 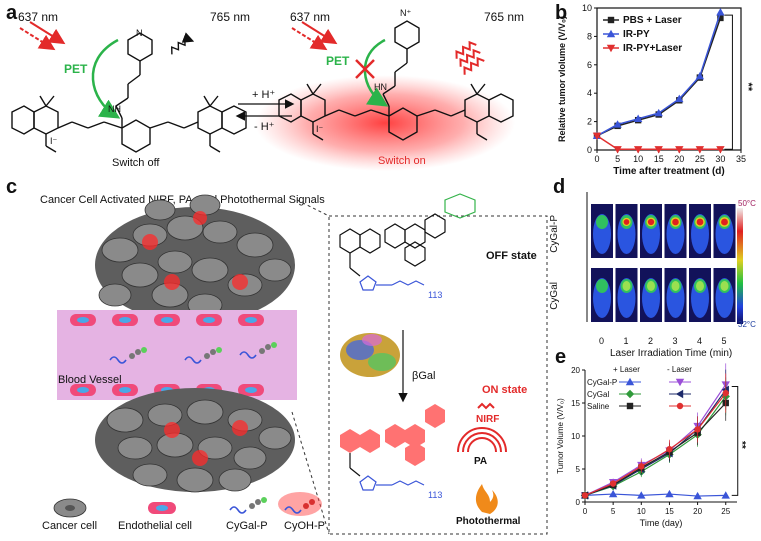 What do you see at coordinates (424, 376) in the screenshot?
I see `beta-gal-label: βGal` at bounding box center [424, 376].